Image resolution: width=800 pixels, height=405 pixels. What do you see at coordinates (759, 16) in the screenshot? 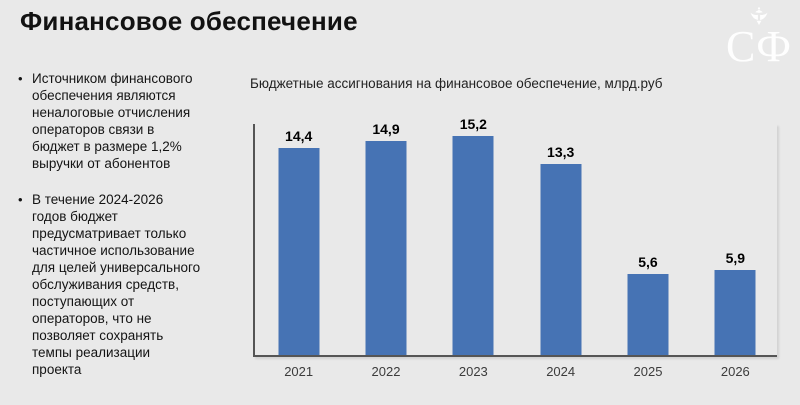
I see `double-headed-eagle-icon` at bounding box center [759, 16].